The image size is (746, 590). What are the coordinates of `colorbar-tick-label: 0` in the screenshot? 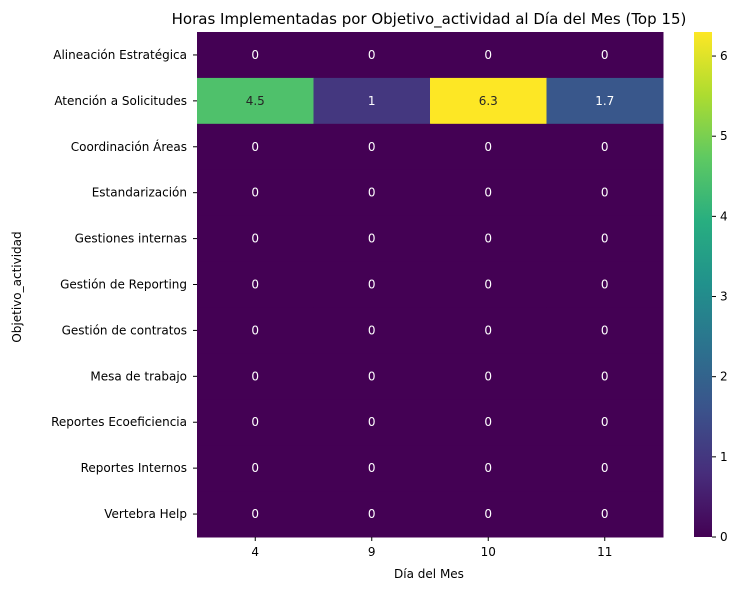 It's located at (724, 537).